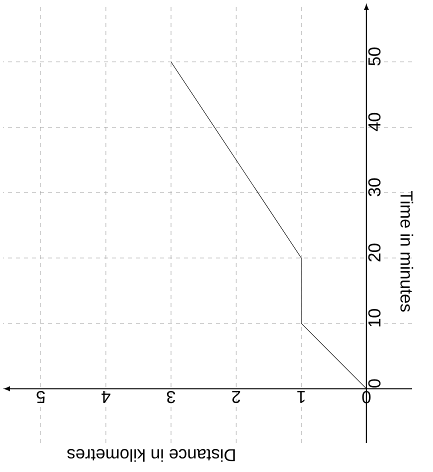 Image resolution: width=433 pixels, height=472 pixels. I want to click on x-tick-label: 3, so click(171, 397).